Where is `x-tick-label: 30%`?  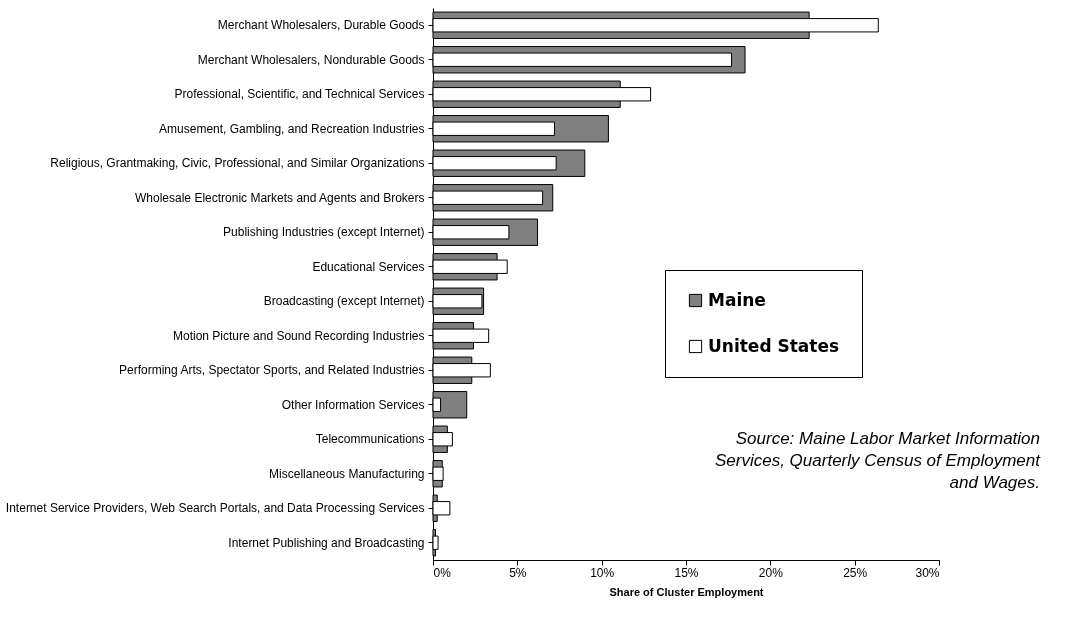 x-tick-label: 30% is located at coordinates (927, 572).